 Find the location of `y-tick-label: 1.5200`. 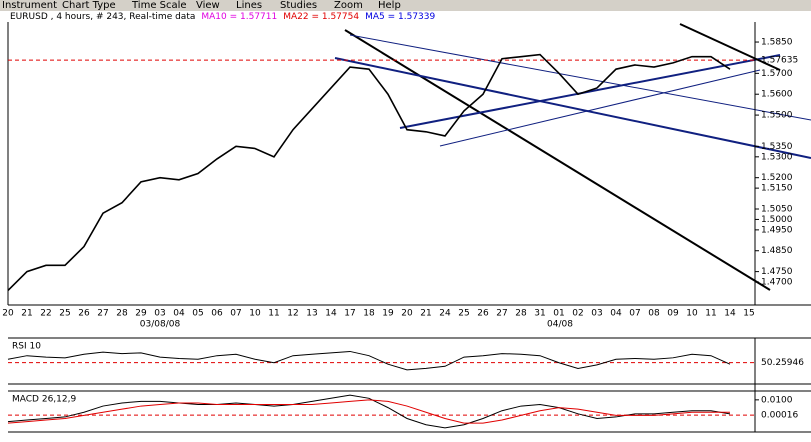

y-tick-label: 1.5200 is located at coordinates (777, 178).